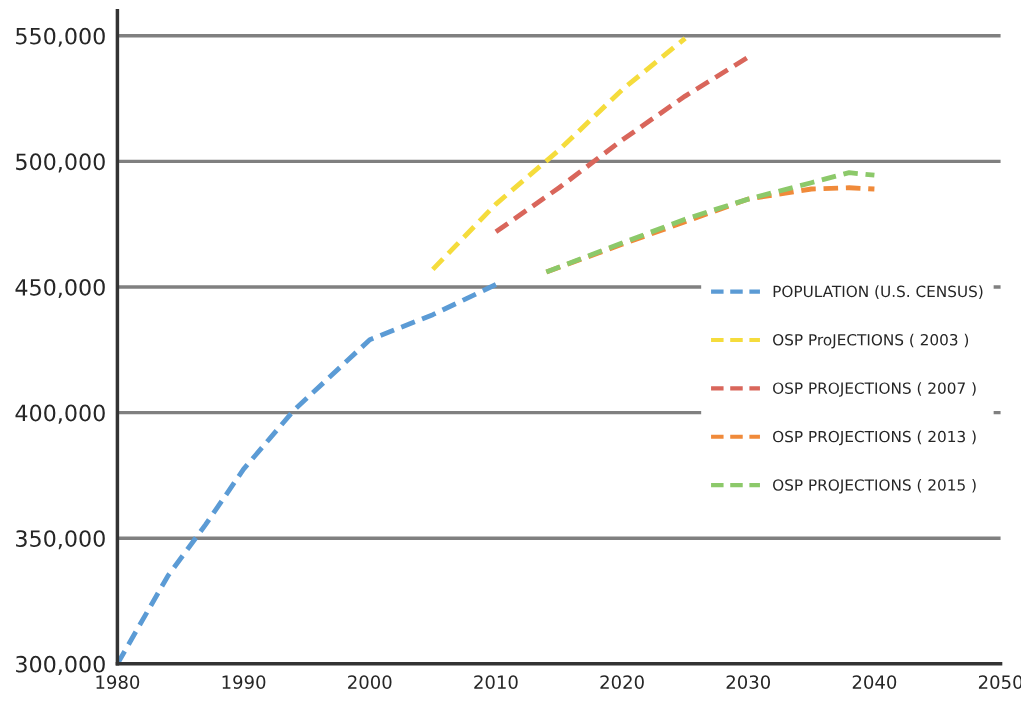 Image resolution: width=1021 pixels, height=710 pixels. What do you see at coordinates (60, 540) in the screenshot?
I see `y-tick-label: 350,000` at bounding box center [60, 540].